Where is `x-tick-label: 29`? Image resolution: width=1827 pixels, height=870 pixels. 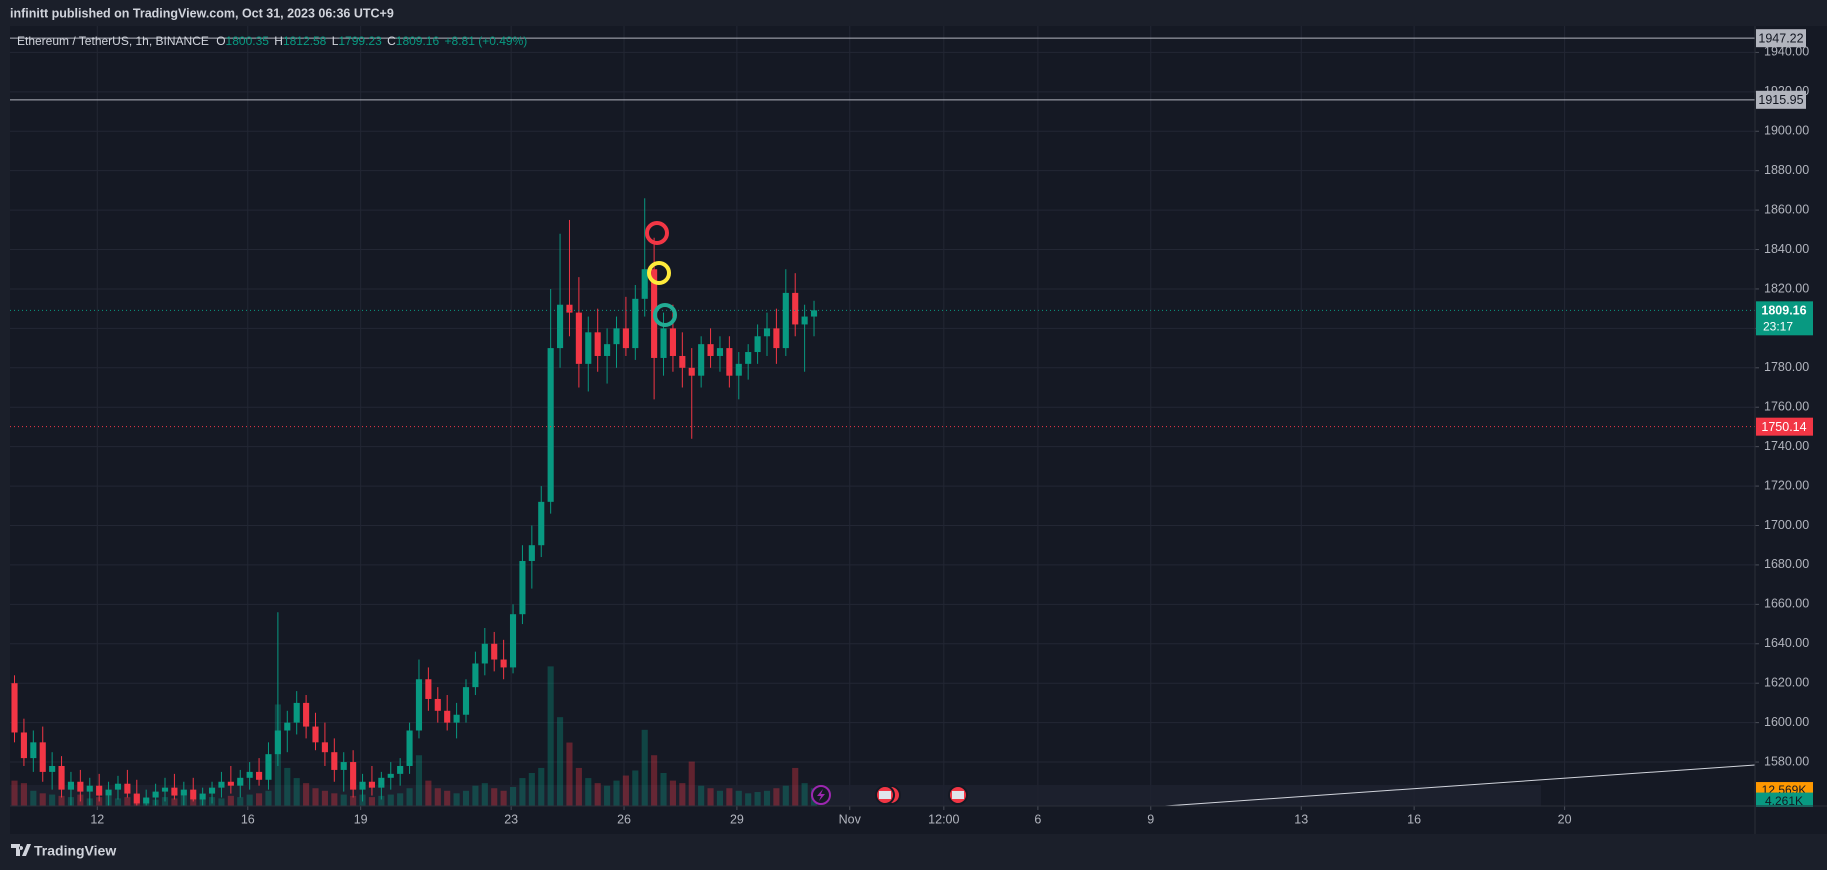
x-tick-label: 29 is located at coordinates (737, 819).